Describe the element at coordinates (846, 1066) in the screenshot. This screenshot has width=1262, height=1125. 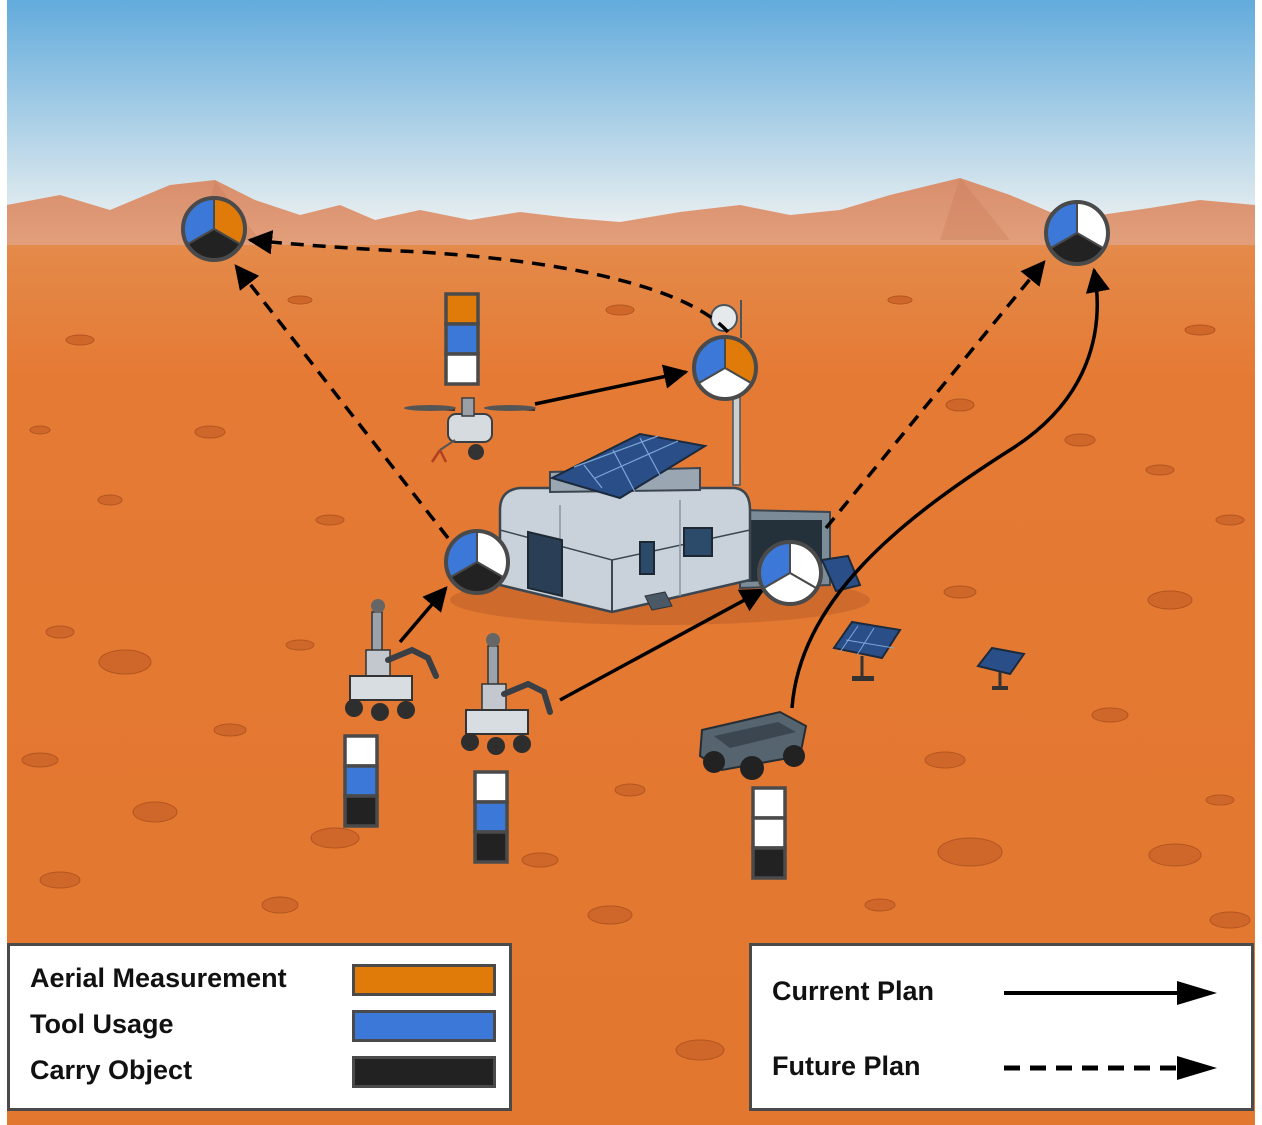
I see `legend-label-future-plan: Future Plan` at that location.